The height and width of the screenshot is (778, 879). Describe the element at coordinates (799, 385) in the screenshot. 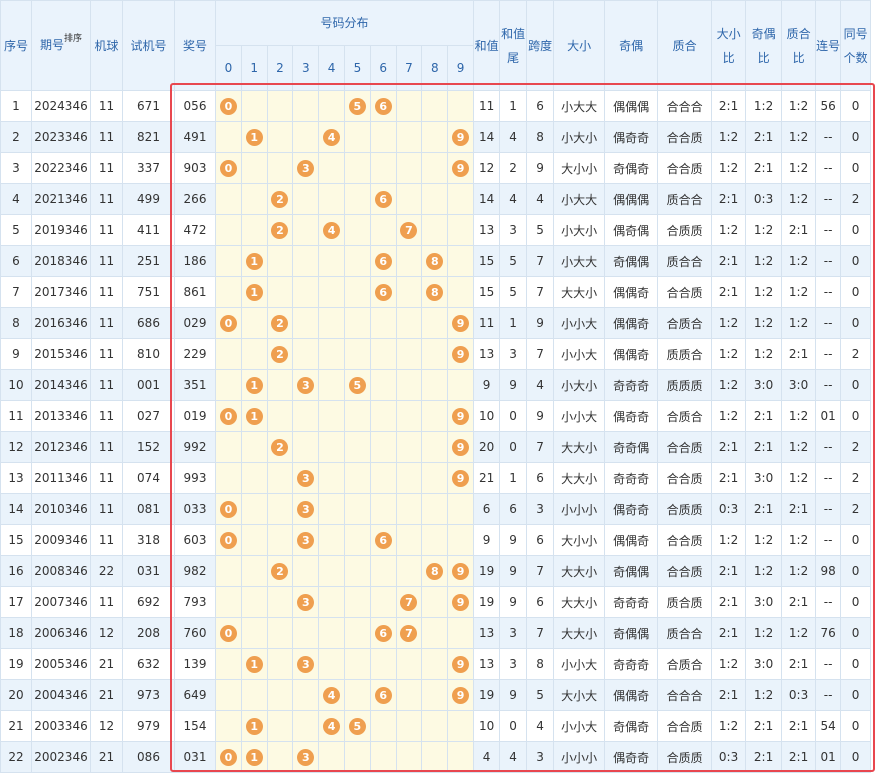

I see `cell: 3:0` at that location.